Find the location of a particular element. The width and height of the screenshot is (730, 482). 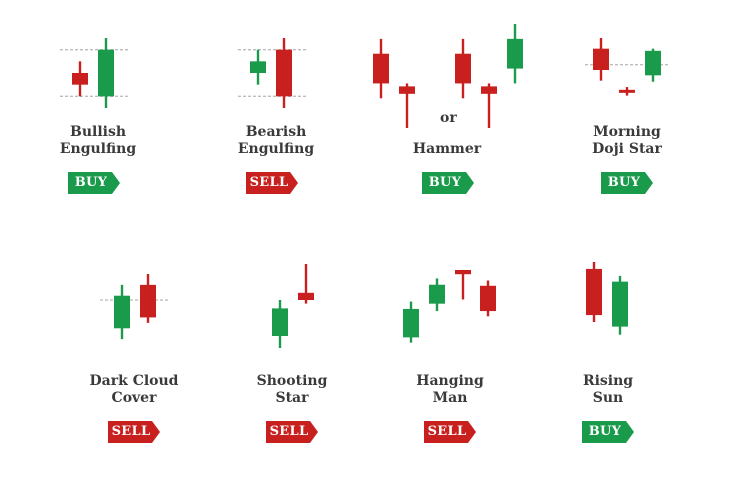

pattern-name-line: Bearish is located at coordinates (276, 132).